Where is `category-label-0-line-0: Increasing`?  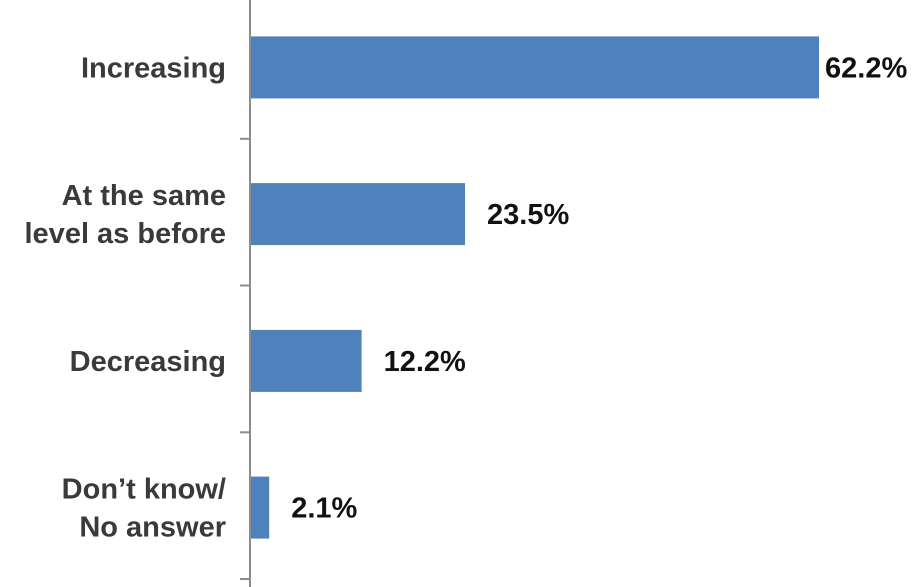 category-label-0-line-0: Increasing is located at coordinates (153, 68).